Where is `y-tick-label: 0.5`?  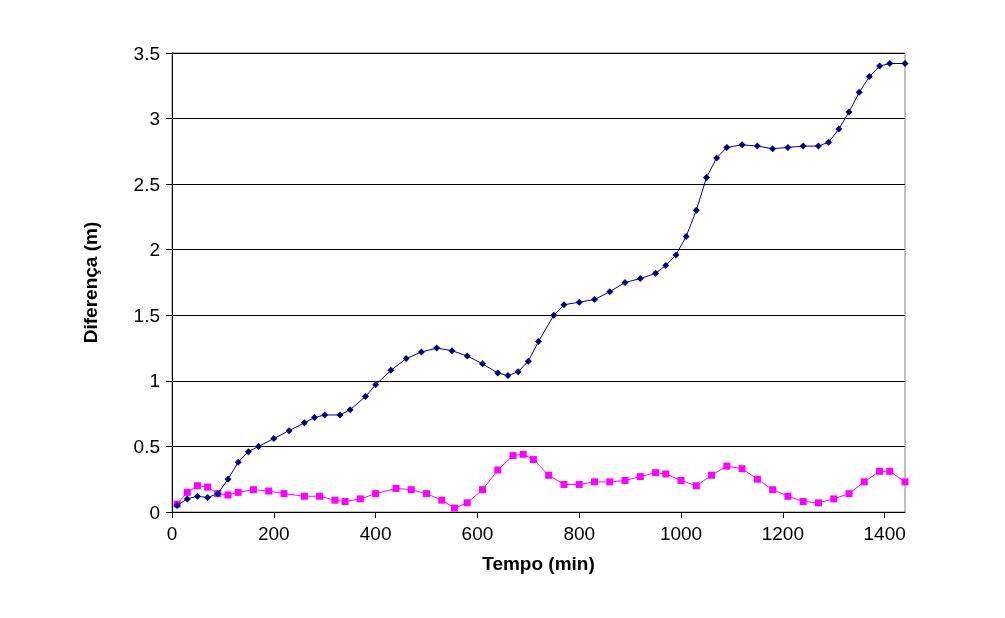
y-tick-label: 0.5 is located at coordinates (146, 446).